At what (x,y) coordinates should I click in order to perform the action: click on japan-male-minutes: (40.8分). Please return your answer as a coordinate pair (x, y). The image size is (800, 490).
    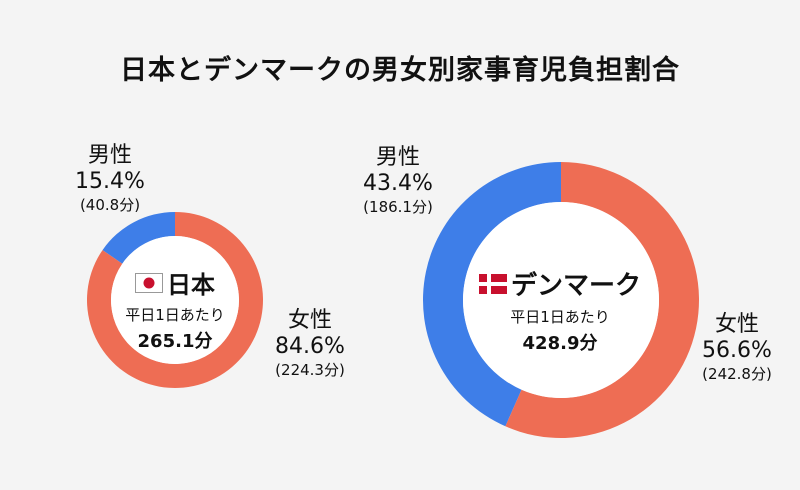
    Looking at the image, I should click on (110, 204).